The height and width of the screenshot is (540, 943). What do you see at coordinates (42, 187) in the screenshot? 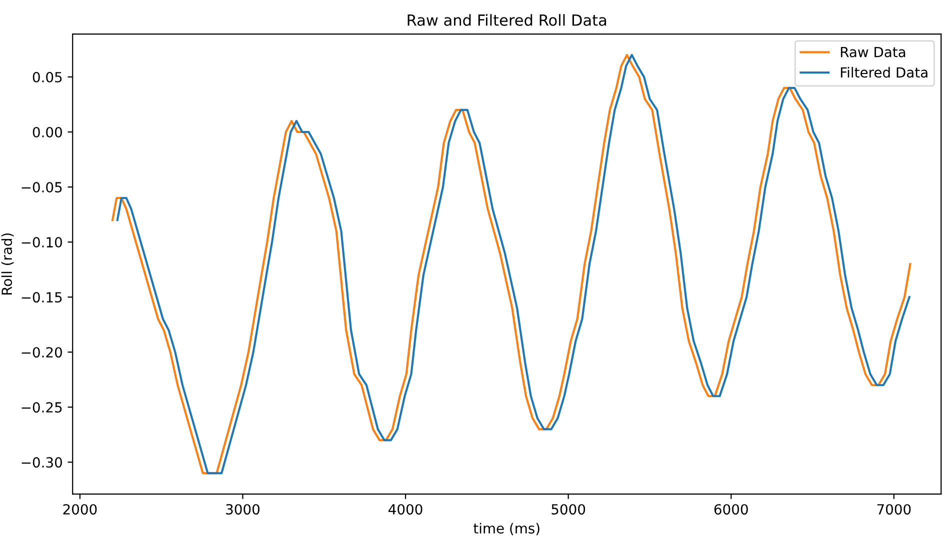
I see `y-tick-label: −0.05` at bounding box center [42, 187].